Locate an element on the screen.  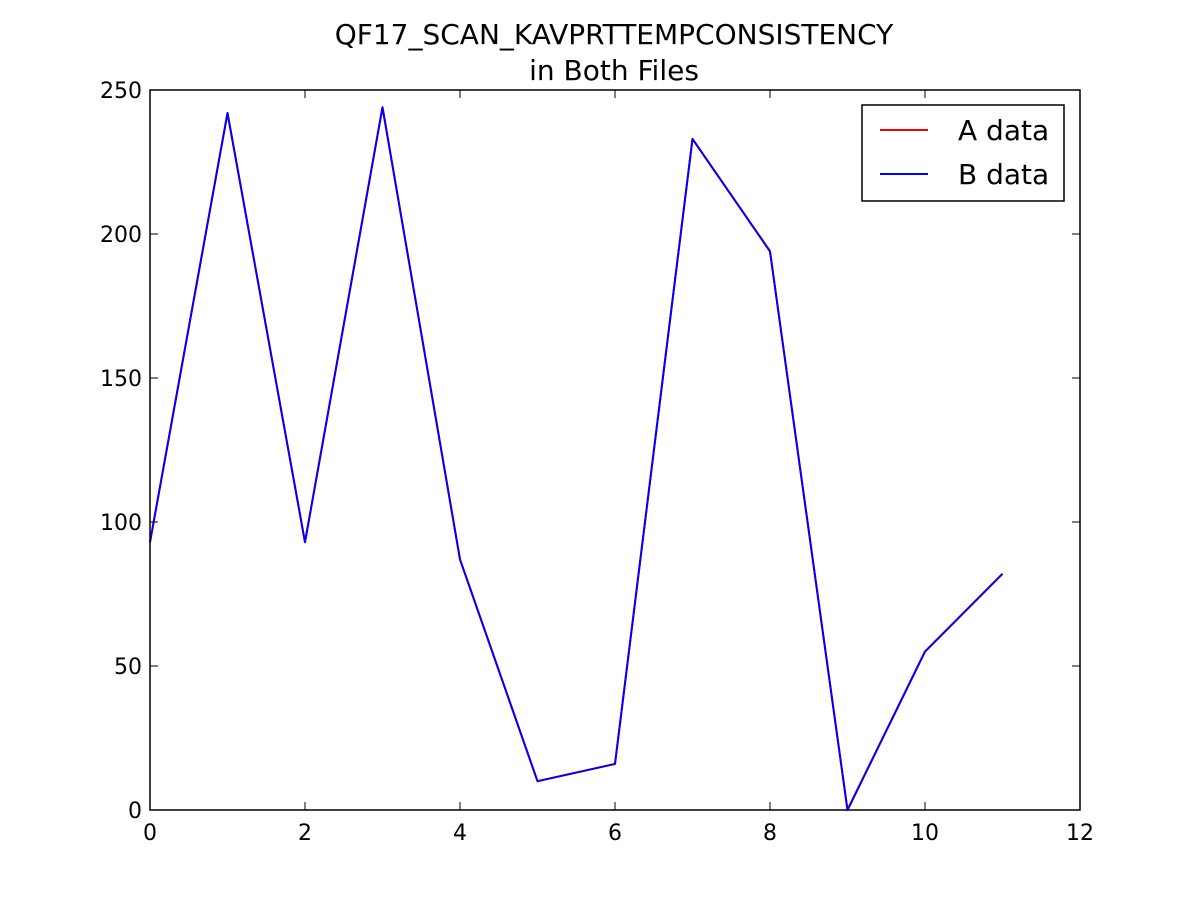
legend: A data B data is located at coordinates (963, 153).